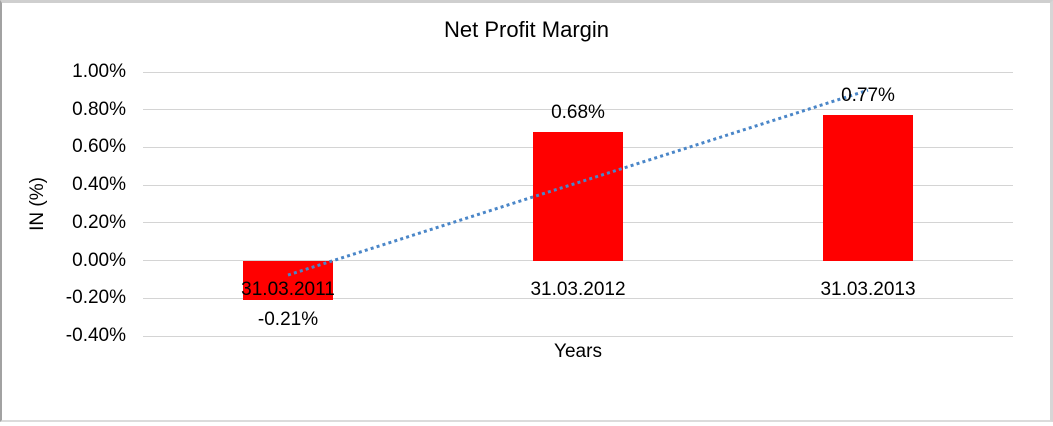  I want to click on y-tick-label: -0.20%, so click(95, 298).